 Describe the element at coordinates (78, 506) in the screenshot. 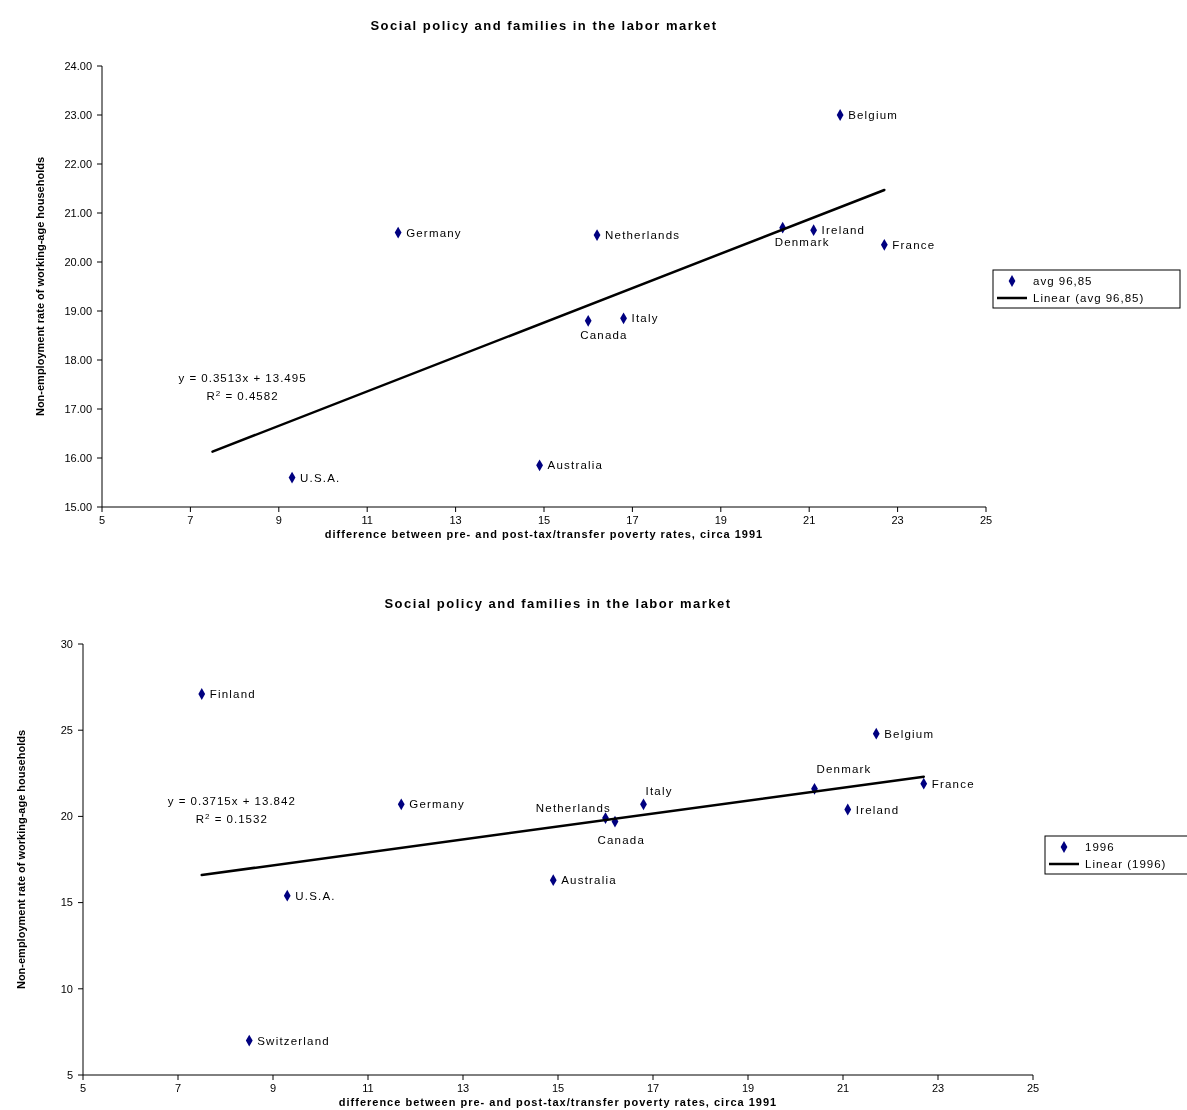

I see `y-tick-label: 15.00` at that location.